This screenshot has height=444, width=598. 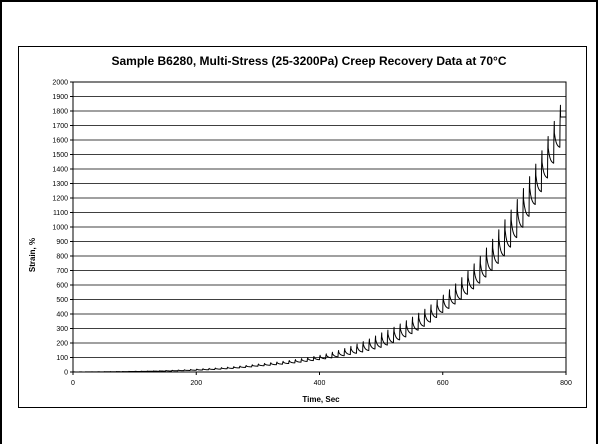 What do you see at coordinates (62, 344) in the screenshot?
I see `y-tick-label: 200` at bounding box center [62, 344].